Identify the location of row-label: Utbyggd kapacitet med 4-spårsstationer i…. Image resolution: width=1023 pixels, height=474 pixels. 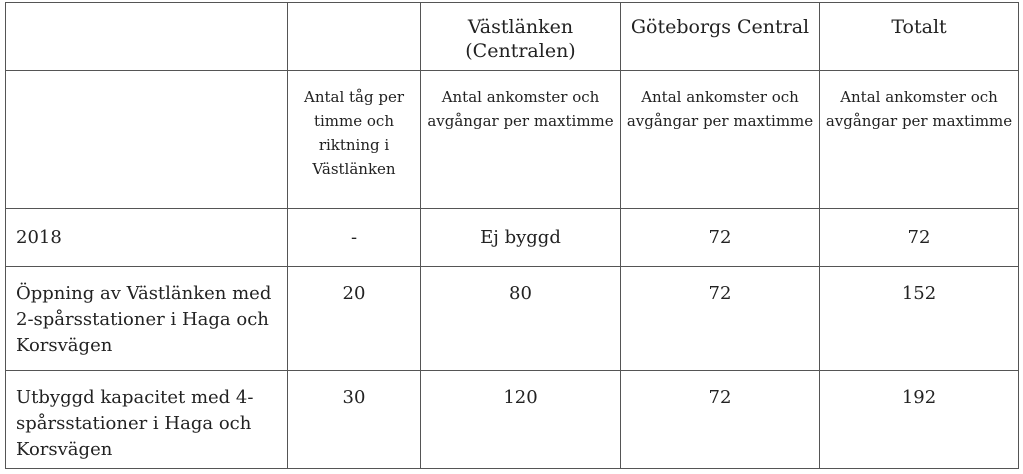
(146, 419).